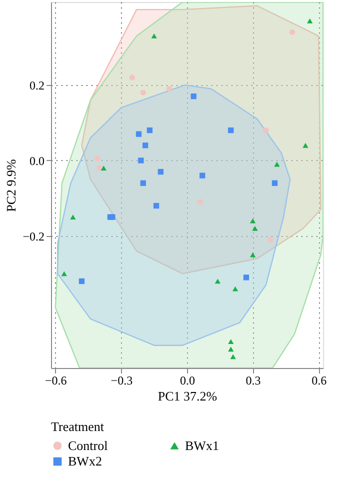 Image resolution: width=349 pixels, height=500 pixels. I want to click on x-tick-label: −0.3, so click(121, 381).